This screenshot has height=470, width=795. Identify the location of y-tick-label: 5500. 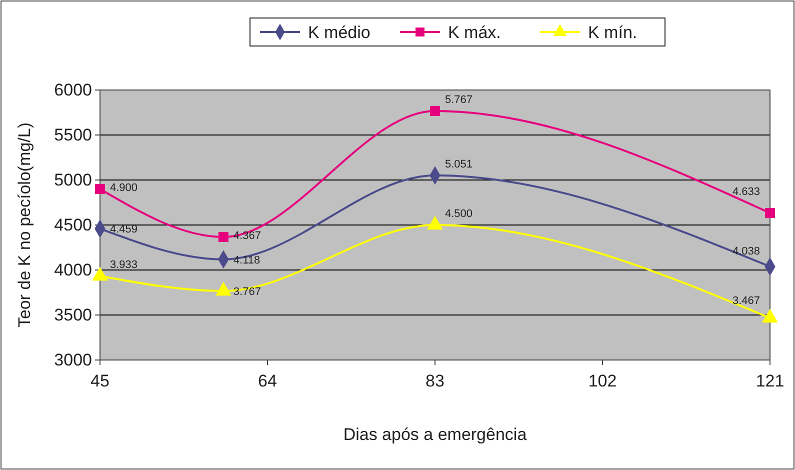
(73, 134).